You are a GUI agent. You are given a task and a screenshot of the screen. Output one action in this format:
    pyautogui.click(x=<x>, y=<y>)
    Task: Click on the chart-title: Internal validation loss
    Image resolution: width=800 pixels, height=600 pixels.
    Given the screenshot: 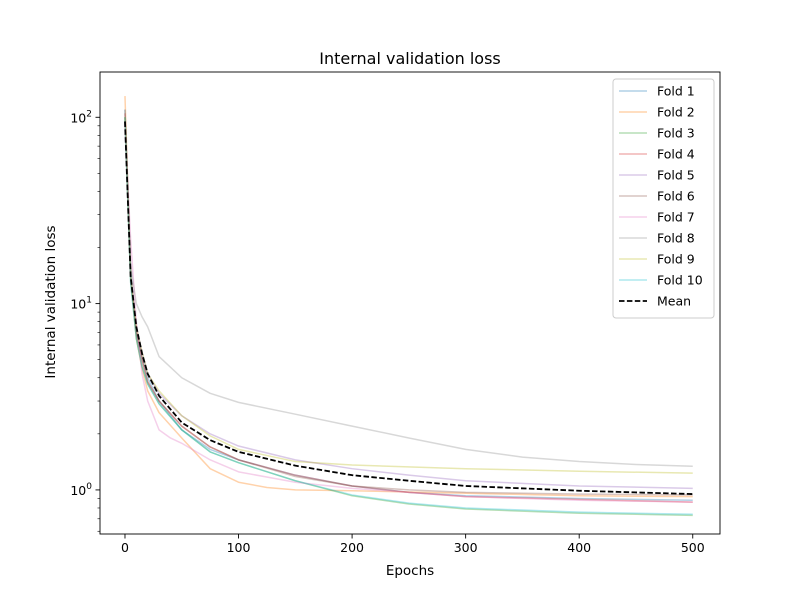 What is the action you would take?
    pyautogui.click(x=410, y=58)
    